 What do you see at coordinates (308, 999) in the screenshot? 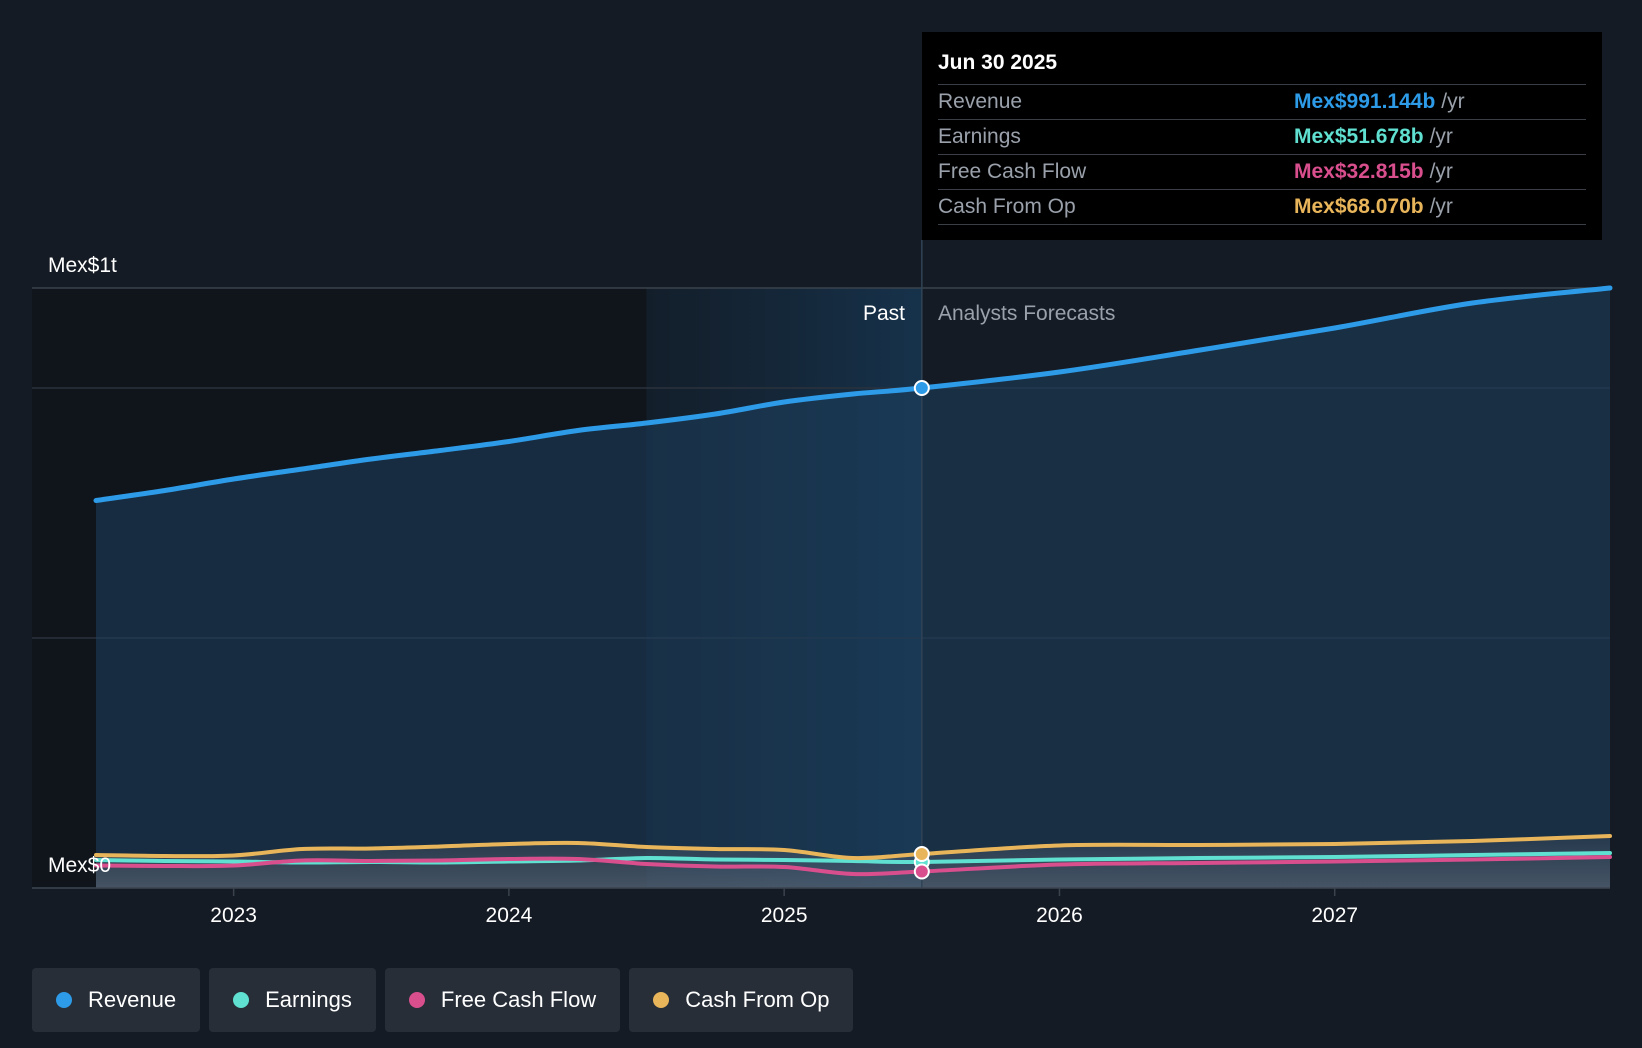
I see `legend-label: Earnings` at bounding box center [308, 999].